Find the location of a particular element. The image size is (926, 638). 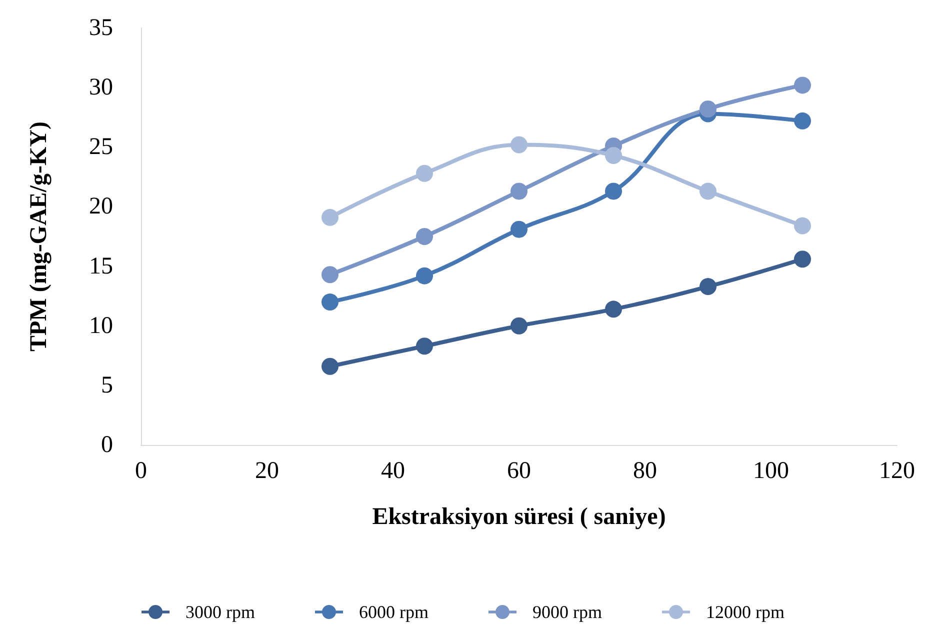

x-tick-label: 80 is located at coordinates (645, 471).